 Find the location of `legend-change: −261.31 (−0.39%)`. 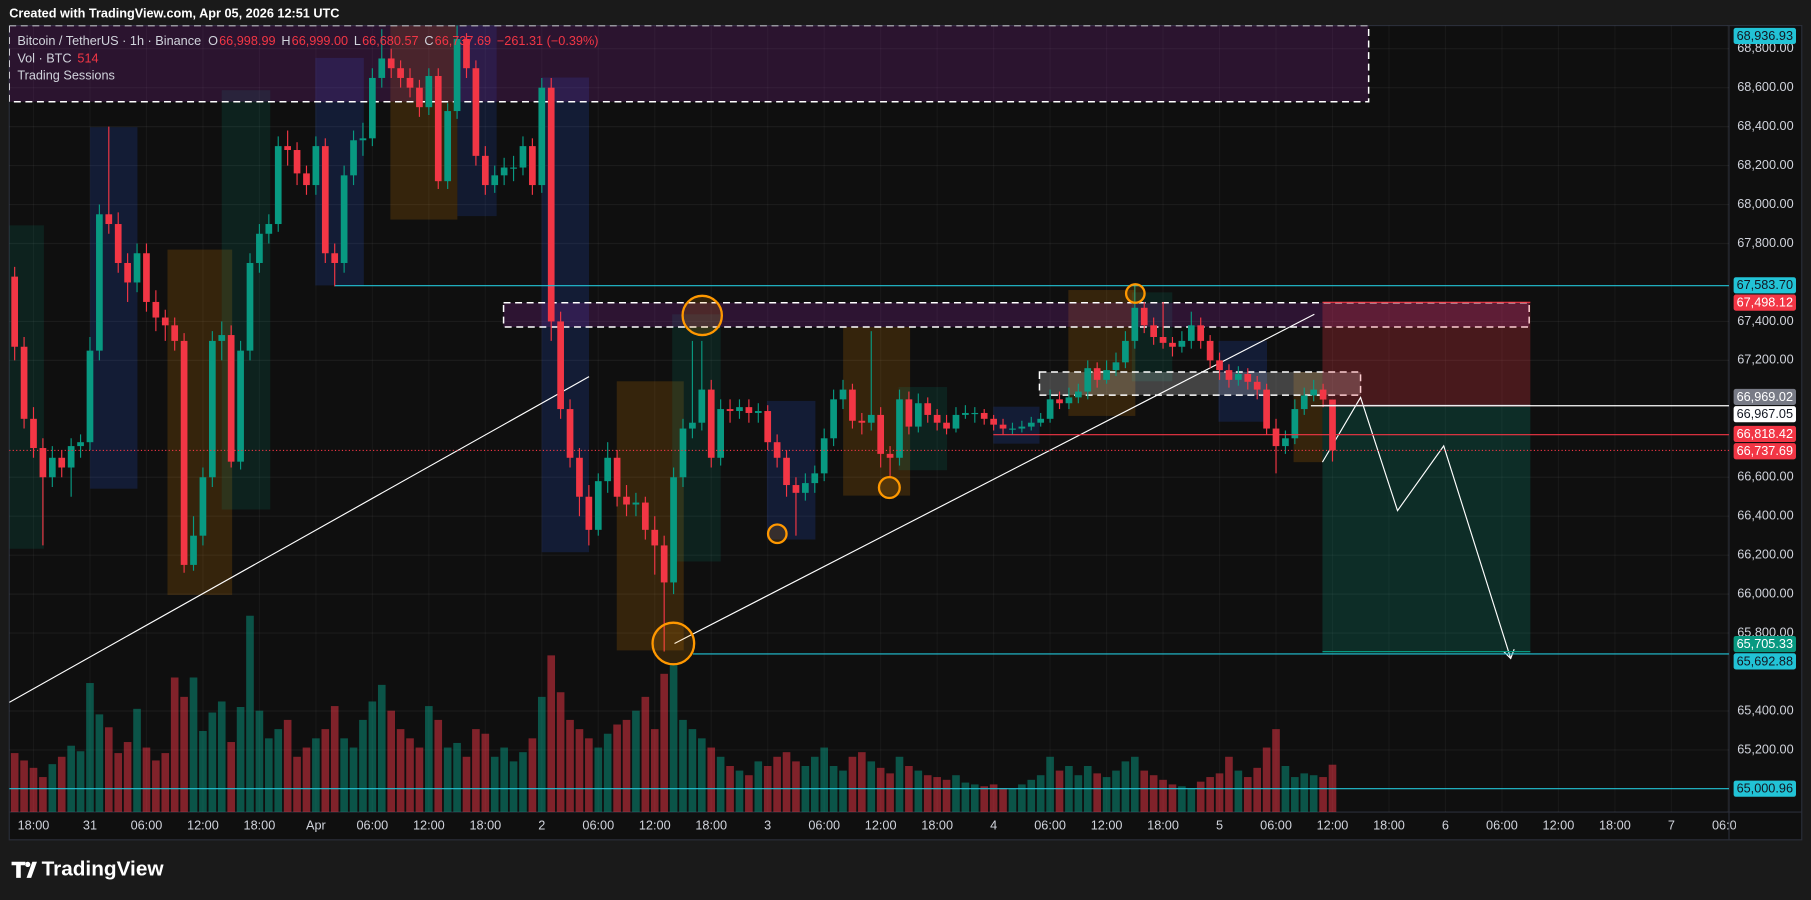

legend-change: −261.31 (−0.39%) is located at coordinates (548, 41).